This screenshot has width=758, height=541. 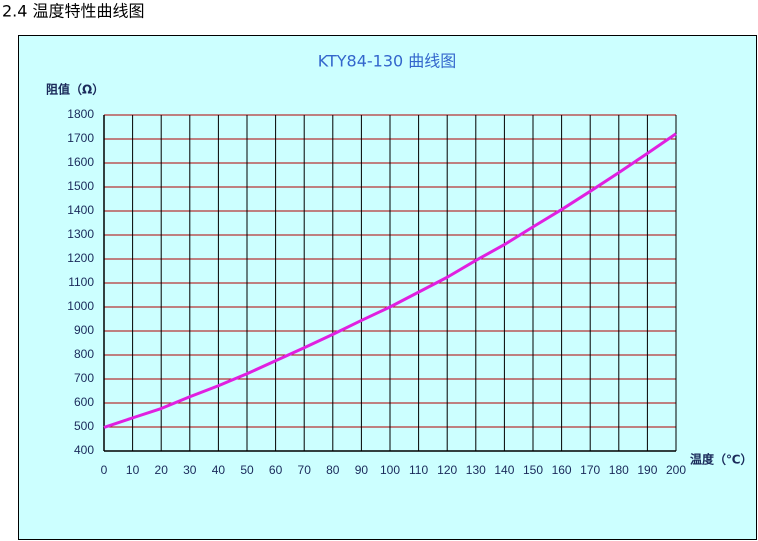 I want to click on x-tick-label: 120, so click(x=447, y=470).